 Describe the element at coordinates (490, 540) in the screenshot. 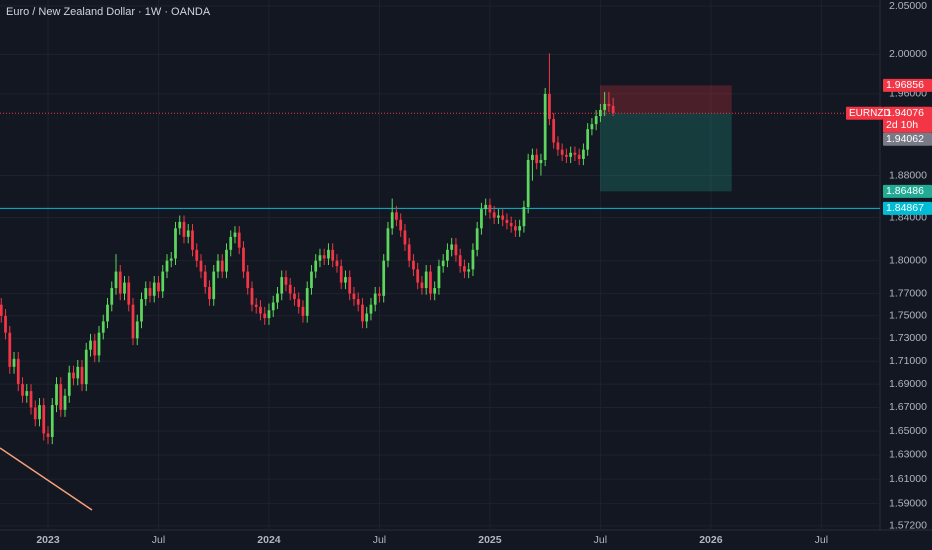

I see `x-tick-label: 2025` at that location.